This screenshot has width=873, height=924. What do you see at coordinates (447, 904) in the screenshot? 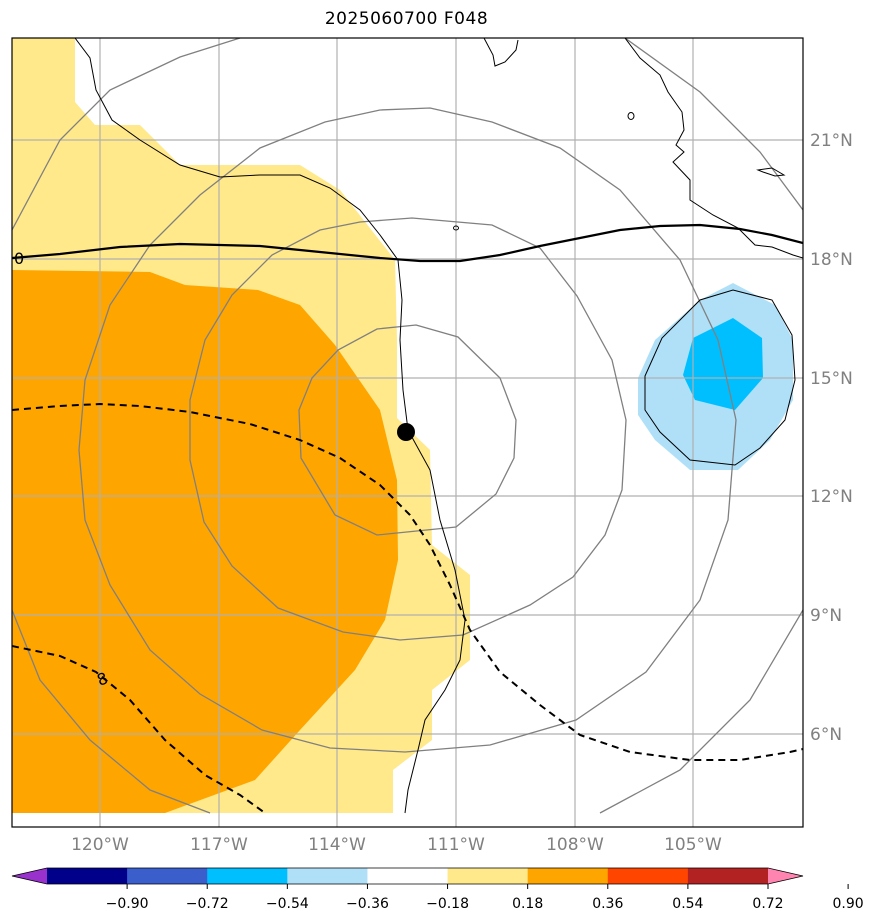
I see `colorbar-tick-label: −0.18` at bounding box center [447, 904].